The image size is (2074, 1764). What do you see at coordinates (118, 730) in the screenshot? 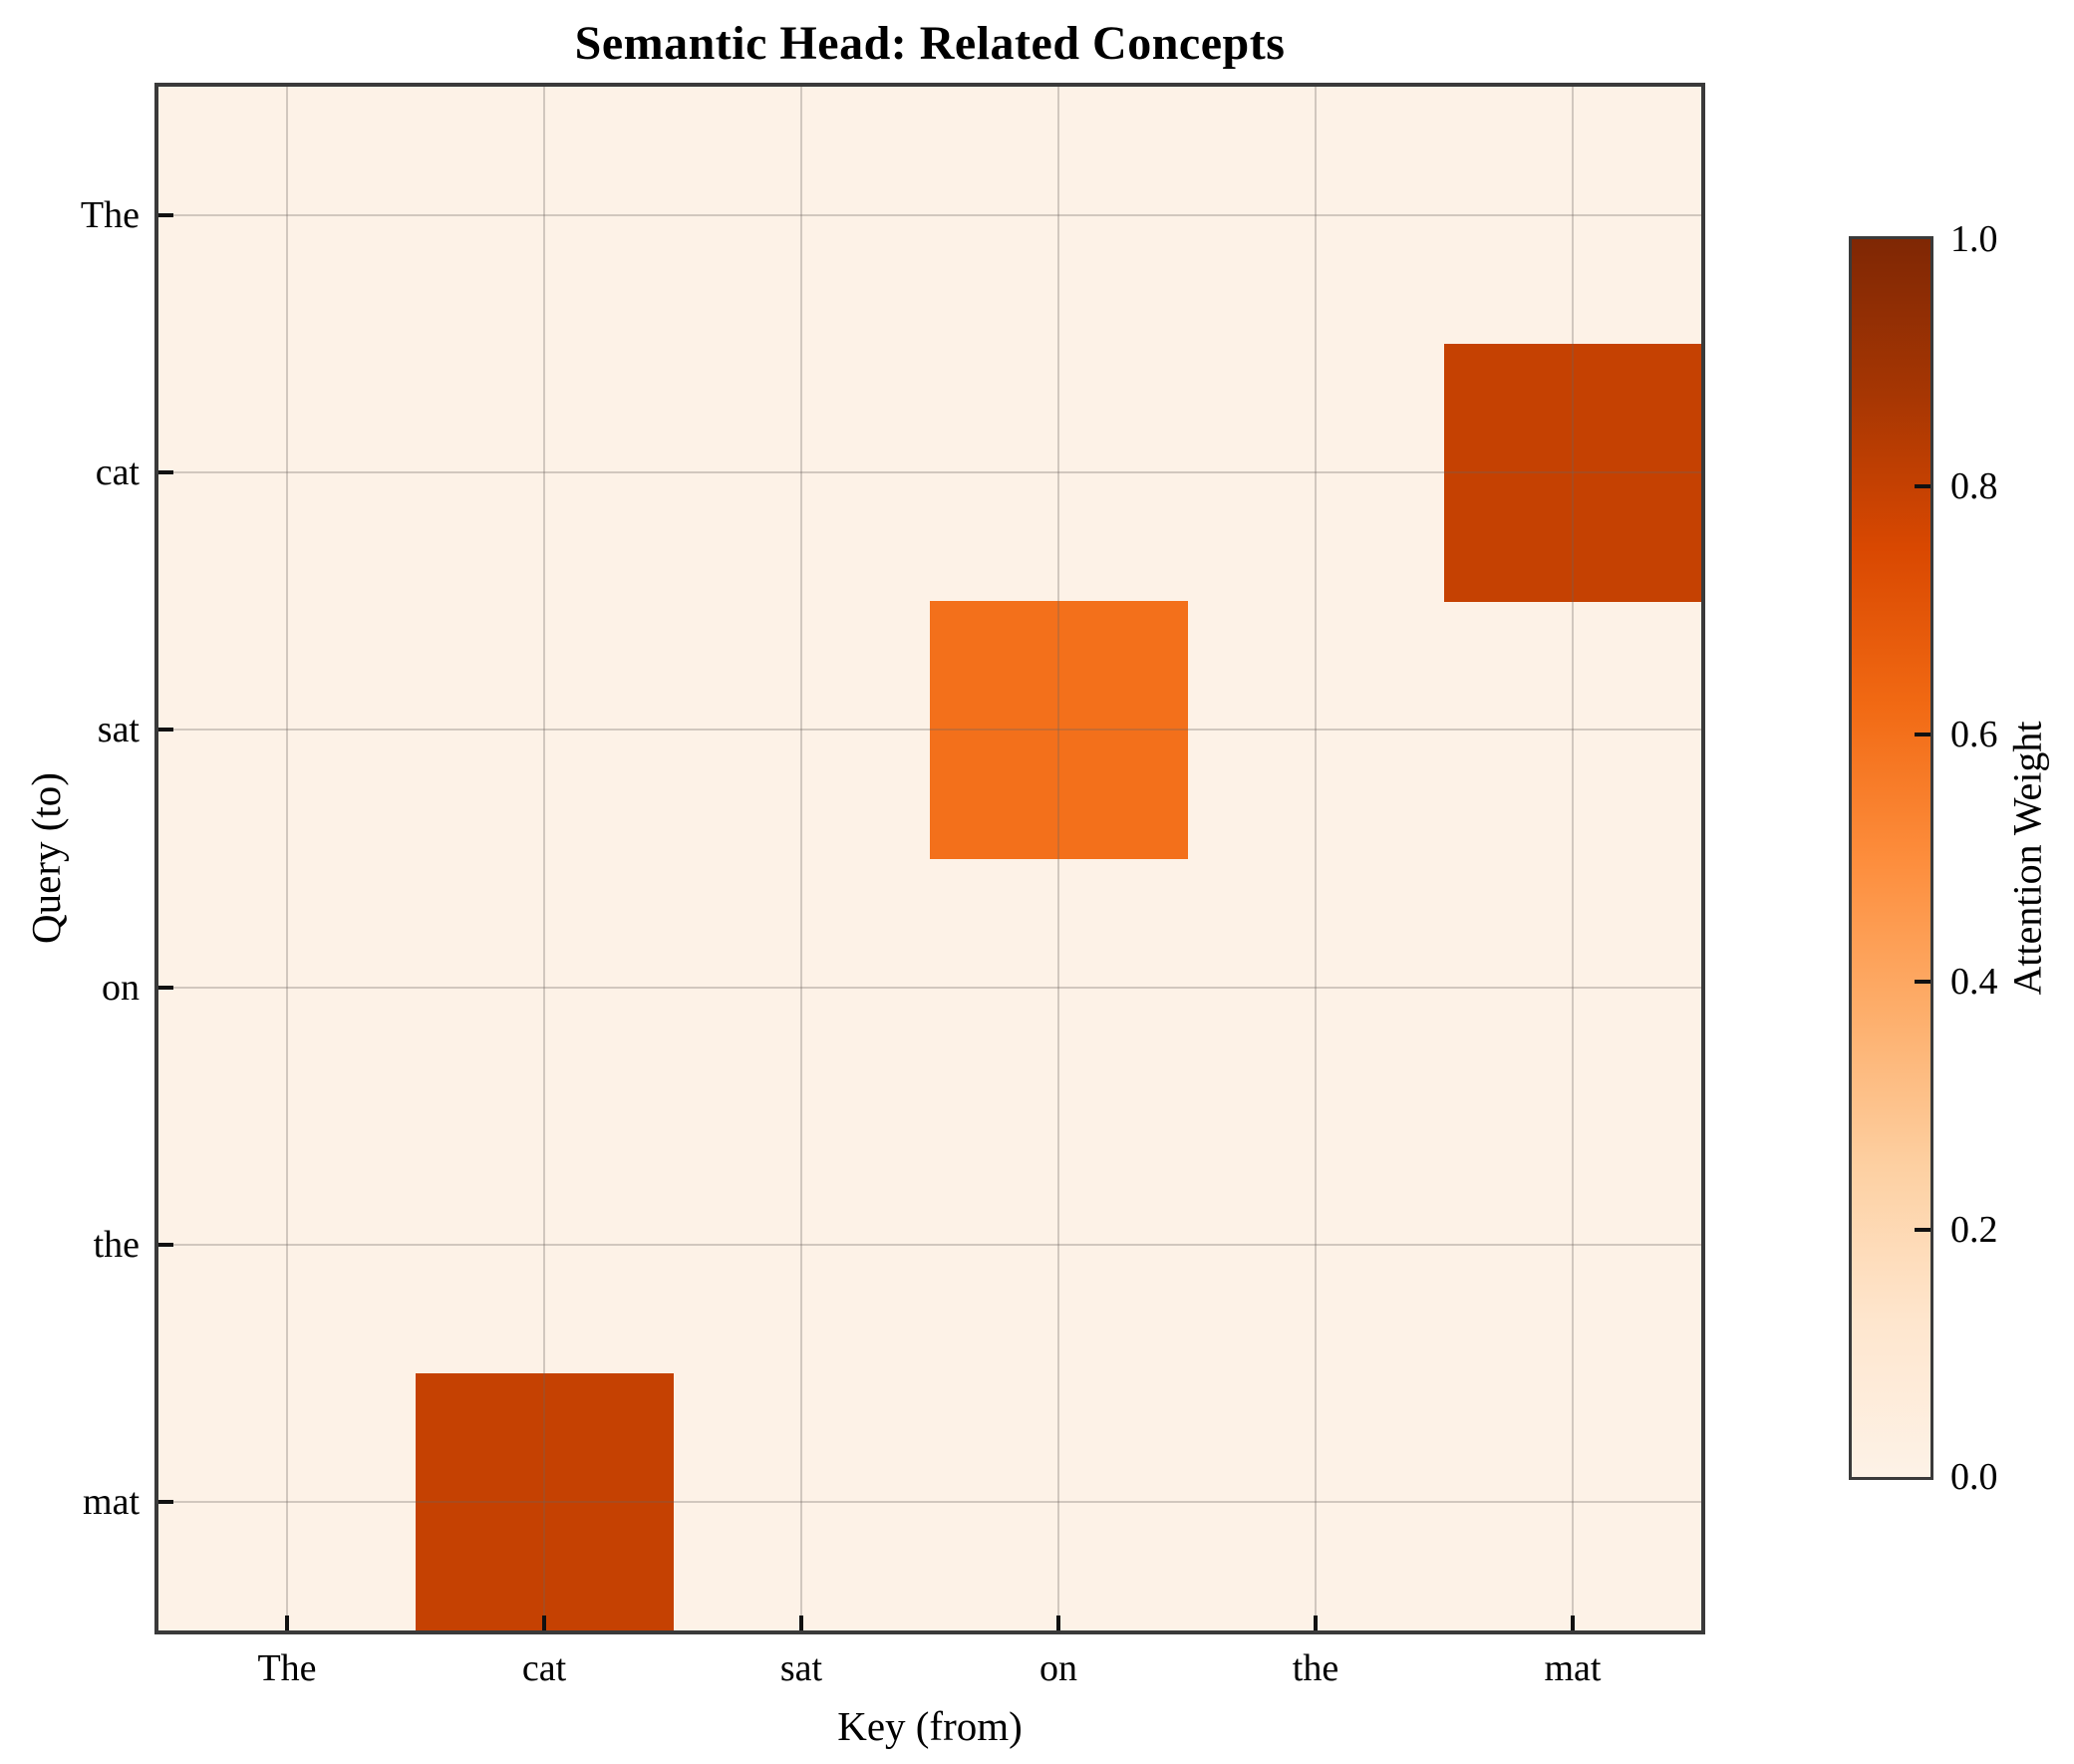
I see `y-tick-label: sat` at bounding box center [118, 730].